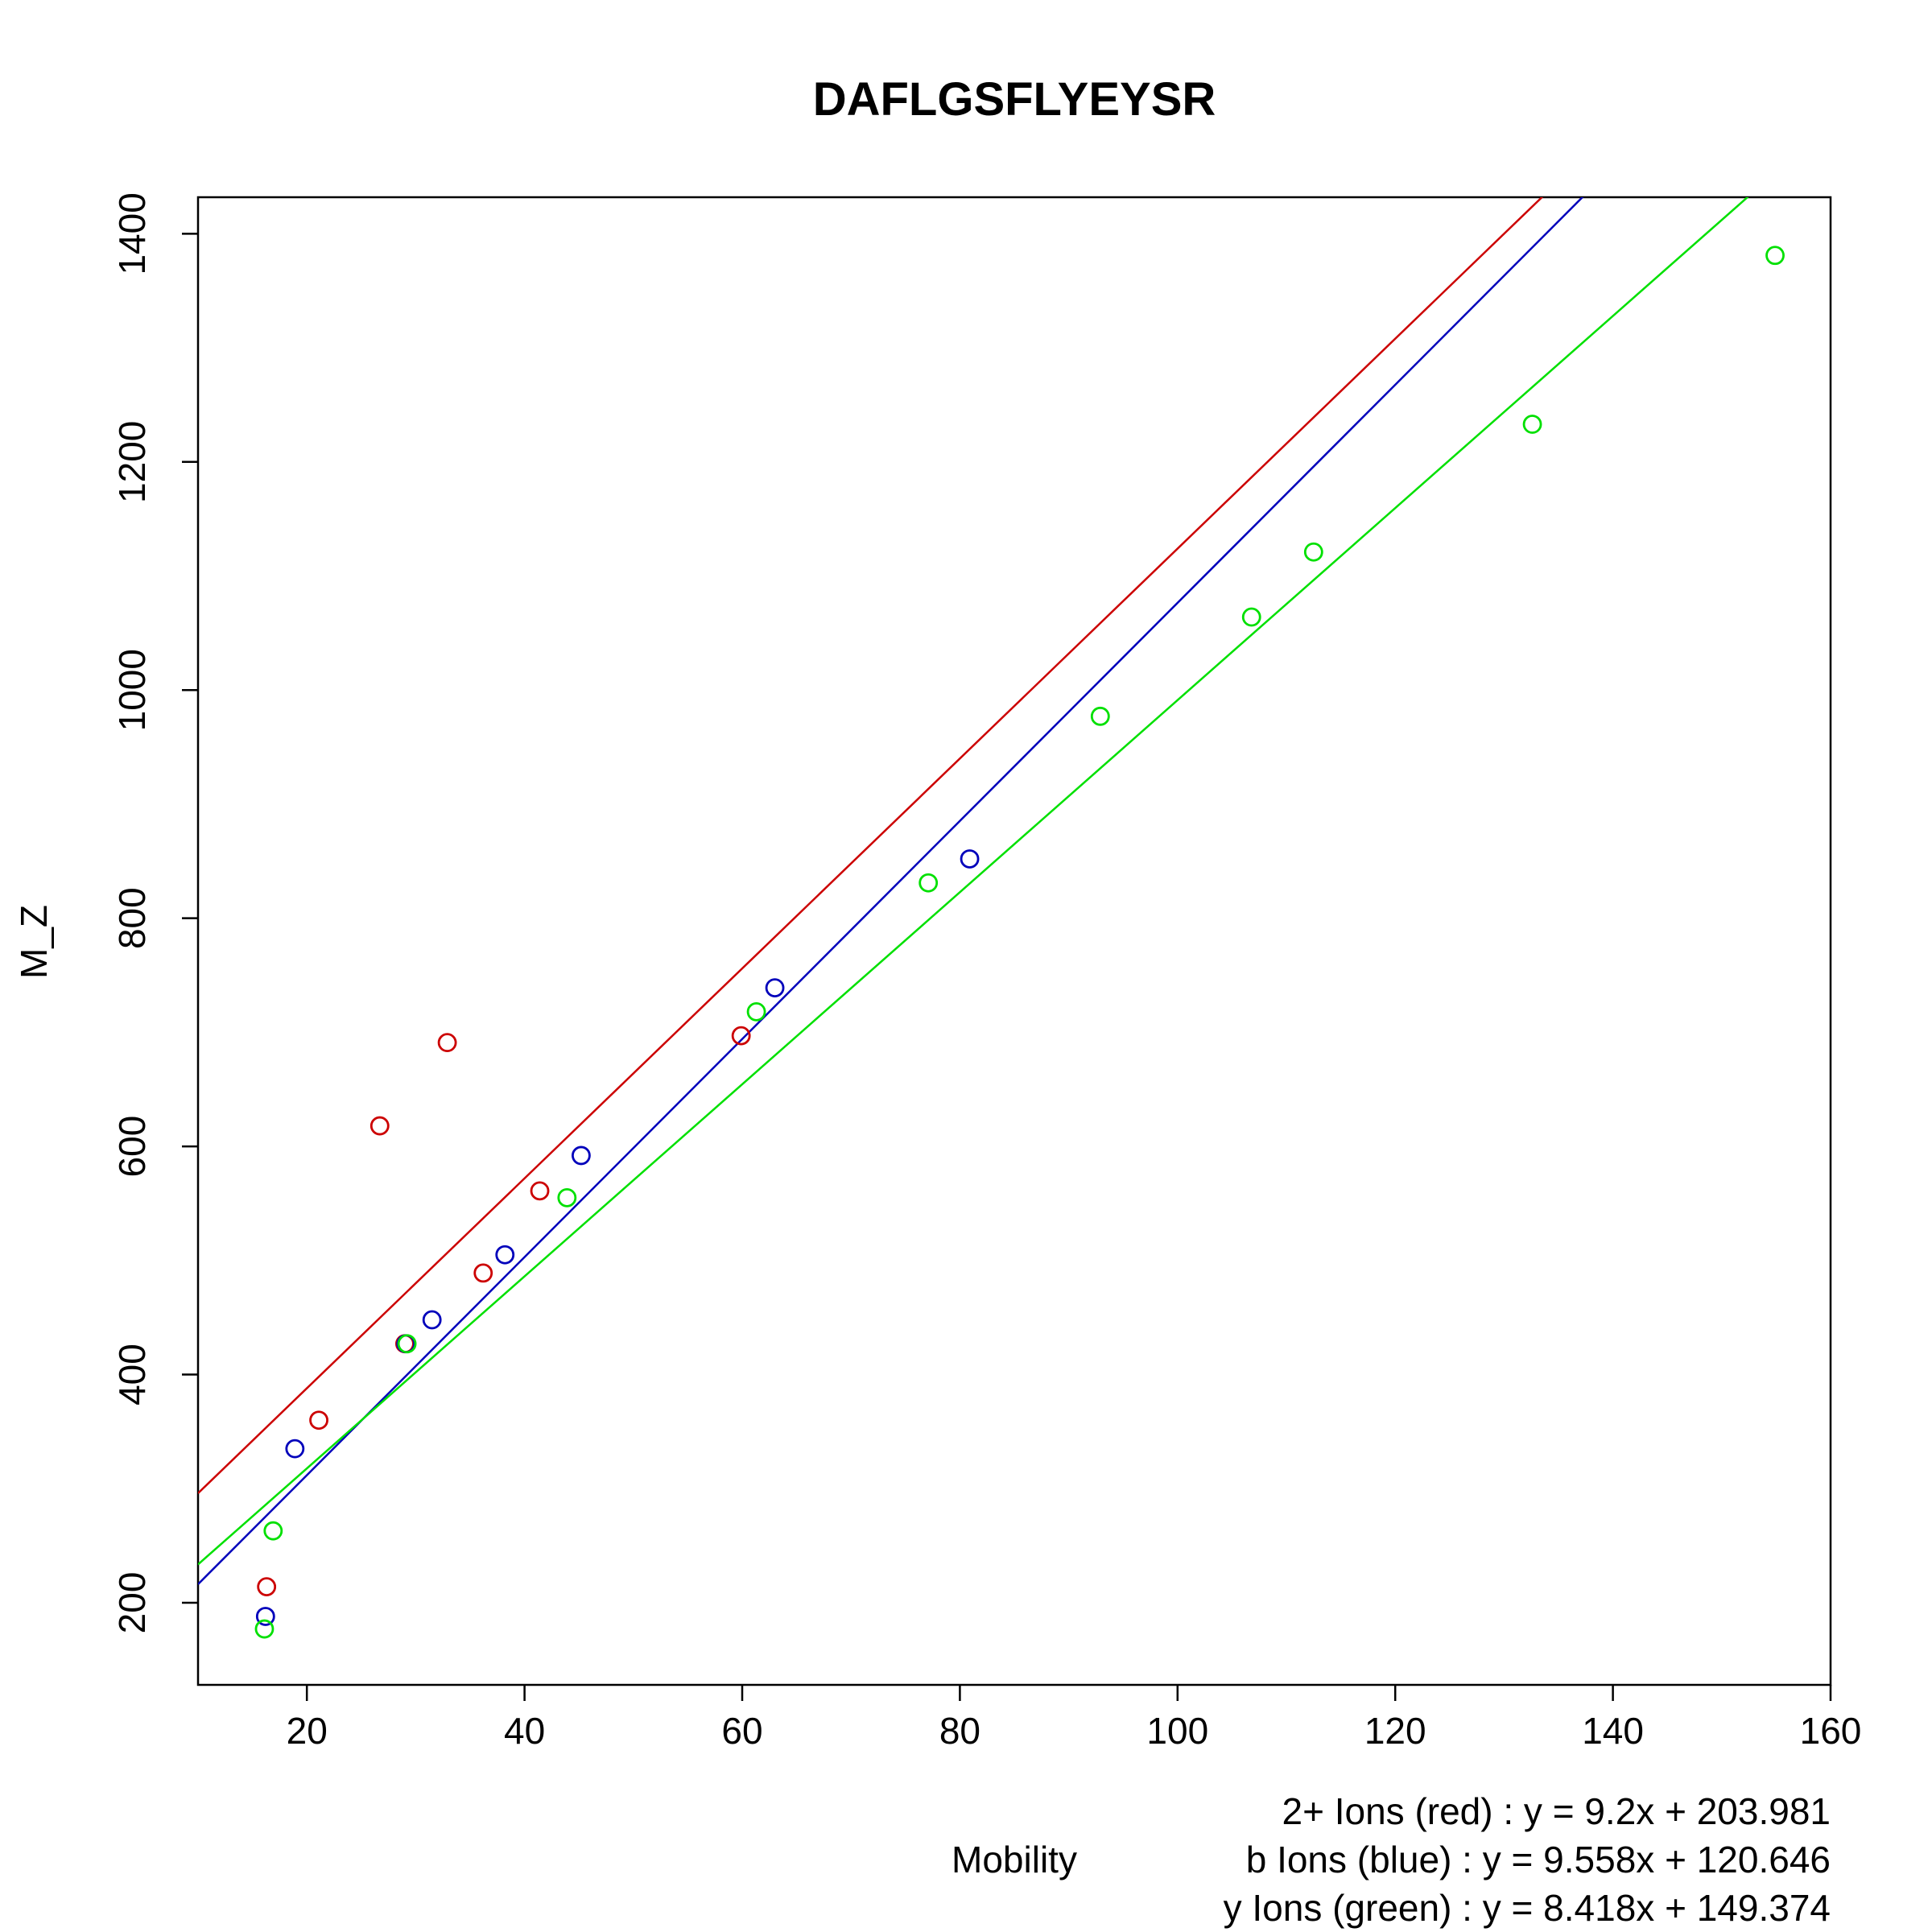 The height and width of the screenshot is (1932, 1932). Describe the element at coordinates (1349, 1859) in the screenshot. I see `fit-equation-label: b Ions (blue)` at that location.